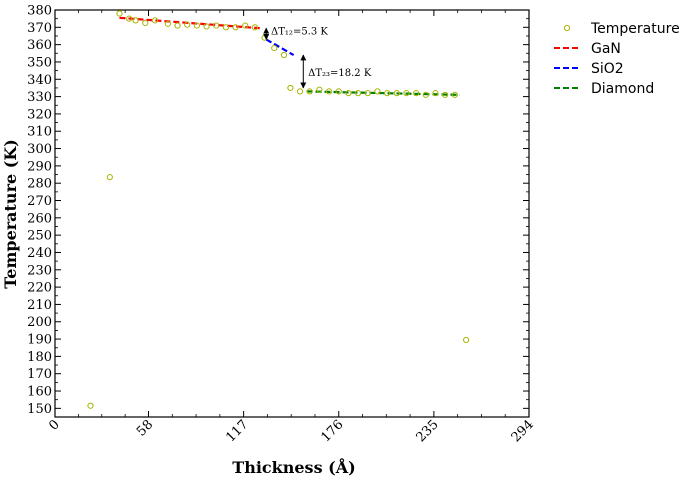 The image size is (690, 480). I want to click on annotation-label: ΔT₁₂=5.3 K, so click(299, 31).